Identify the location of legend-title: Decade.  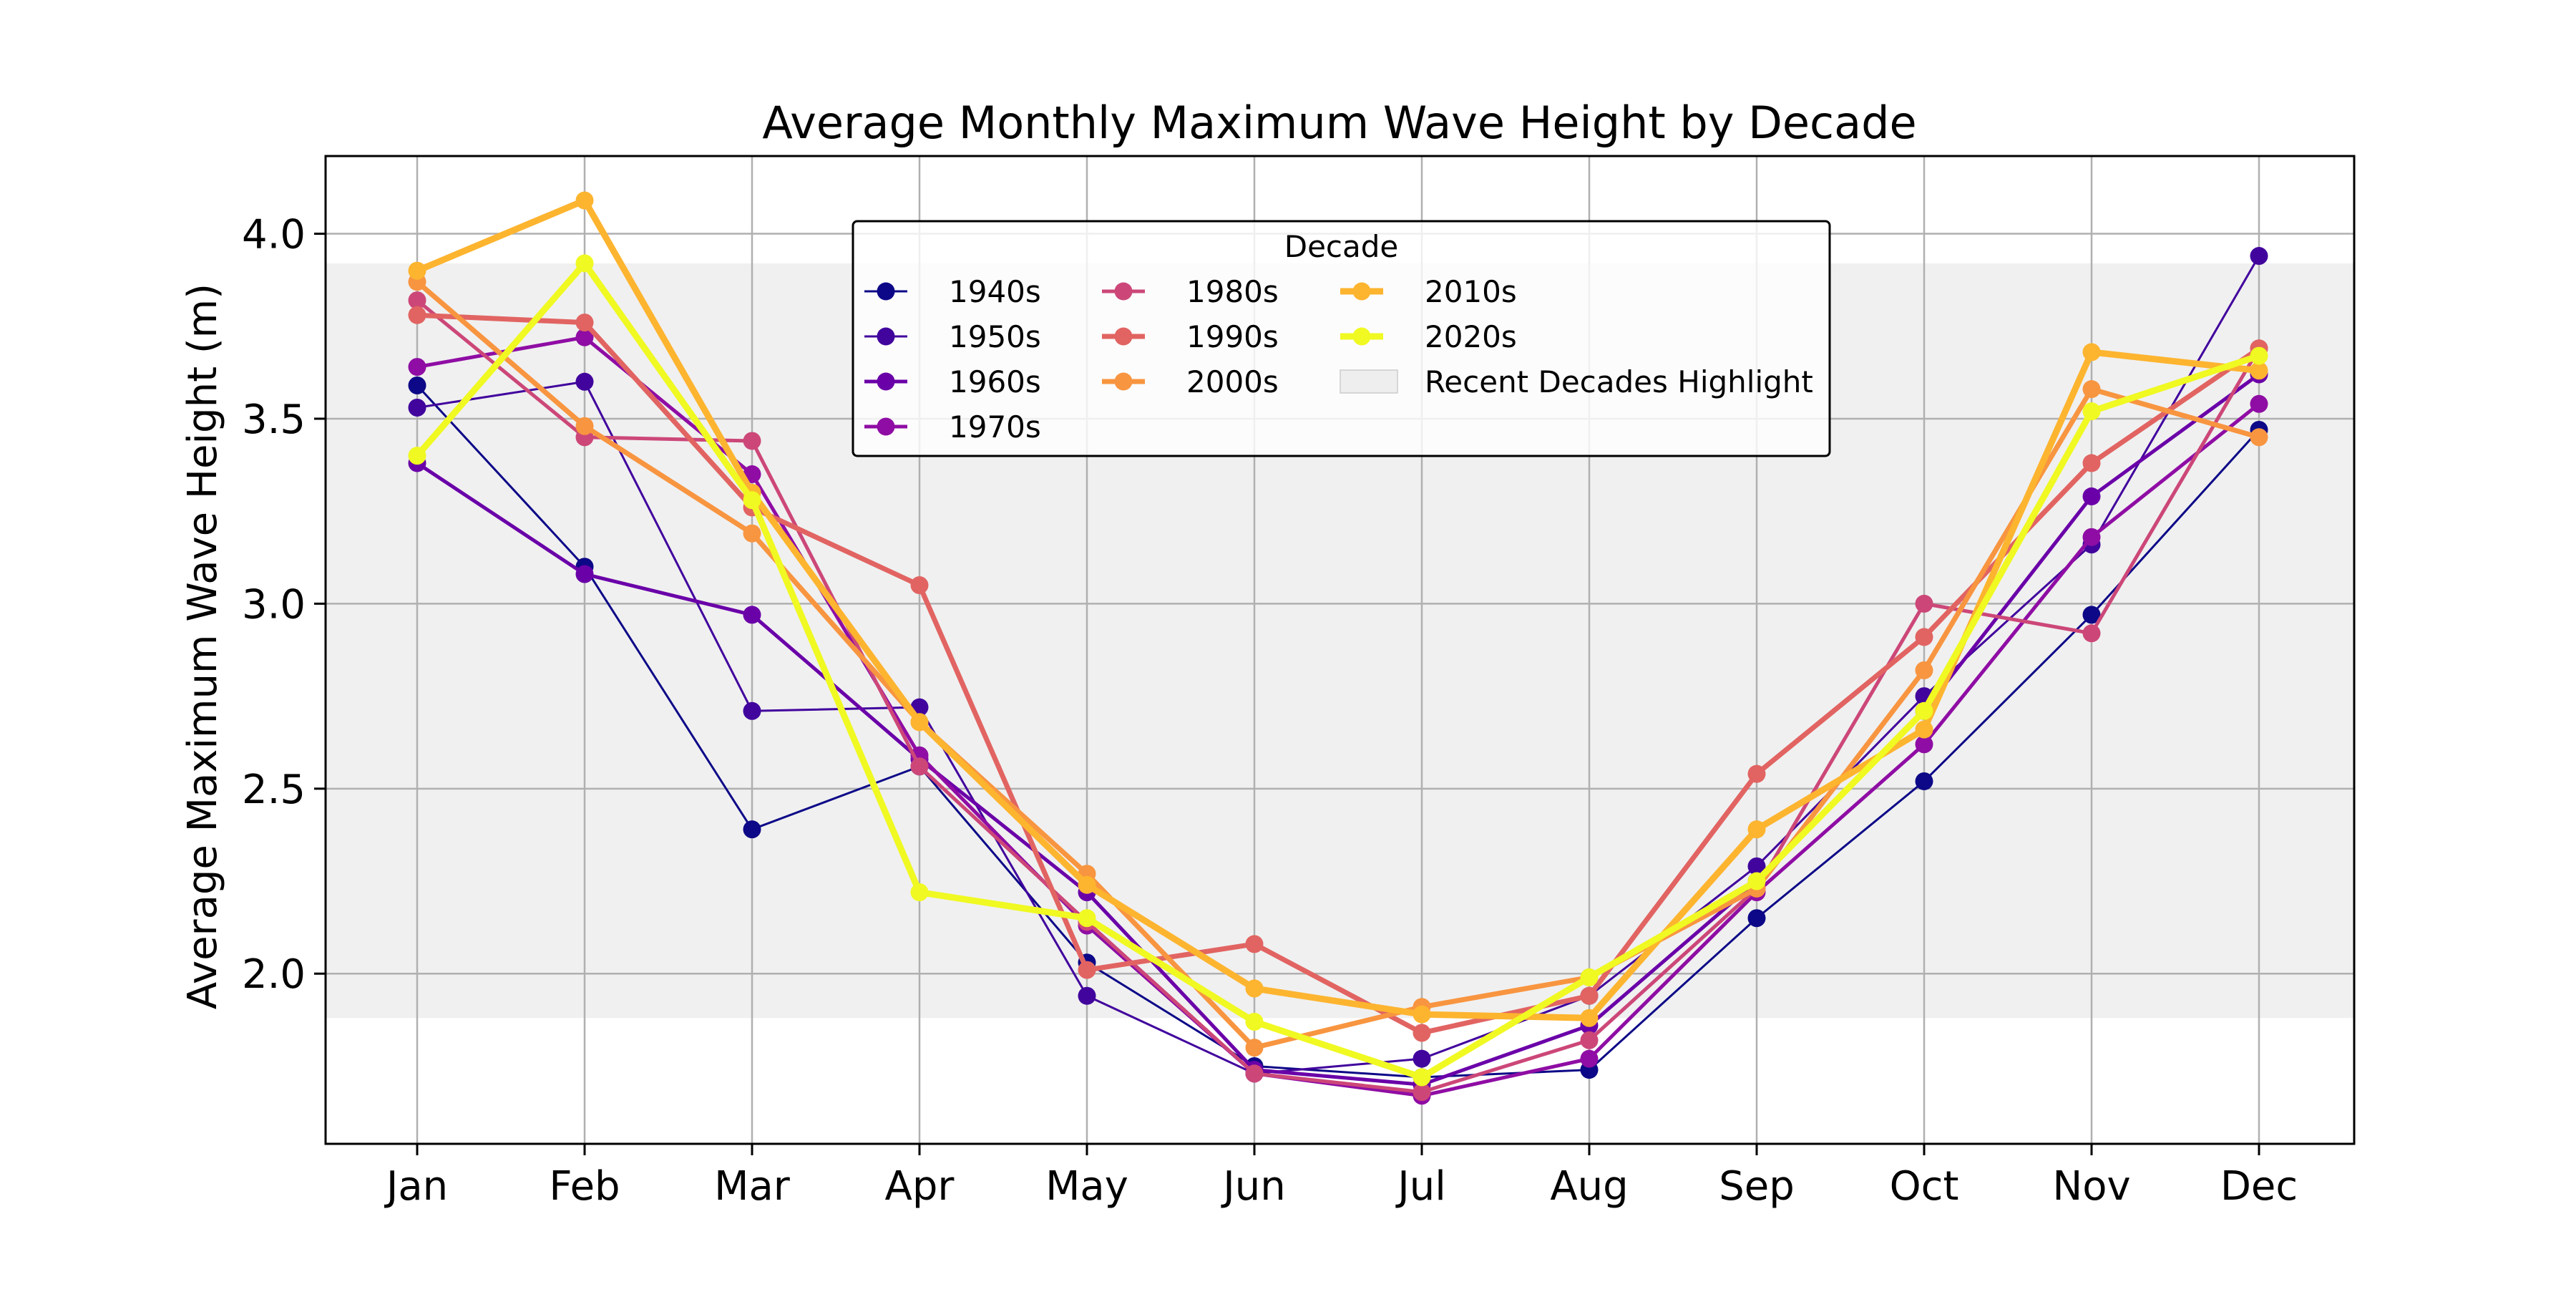
(1341, 246).